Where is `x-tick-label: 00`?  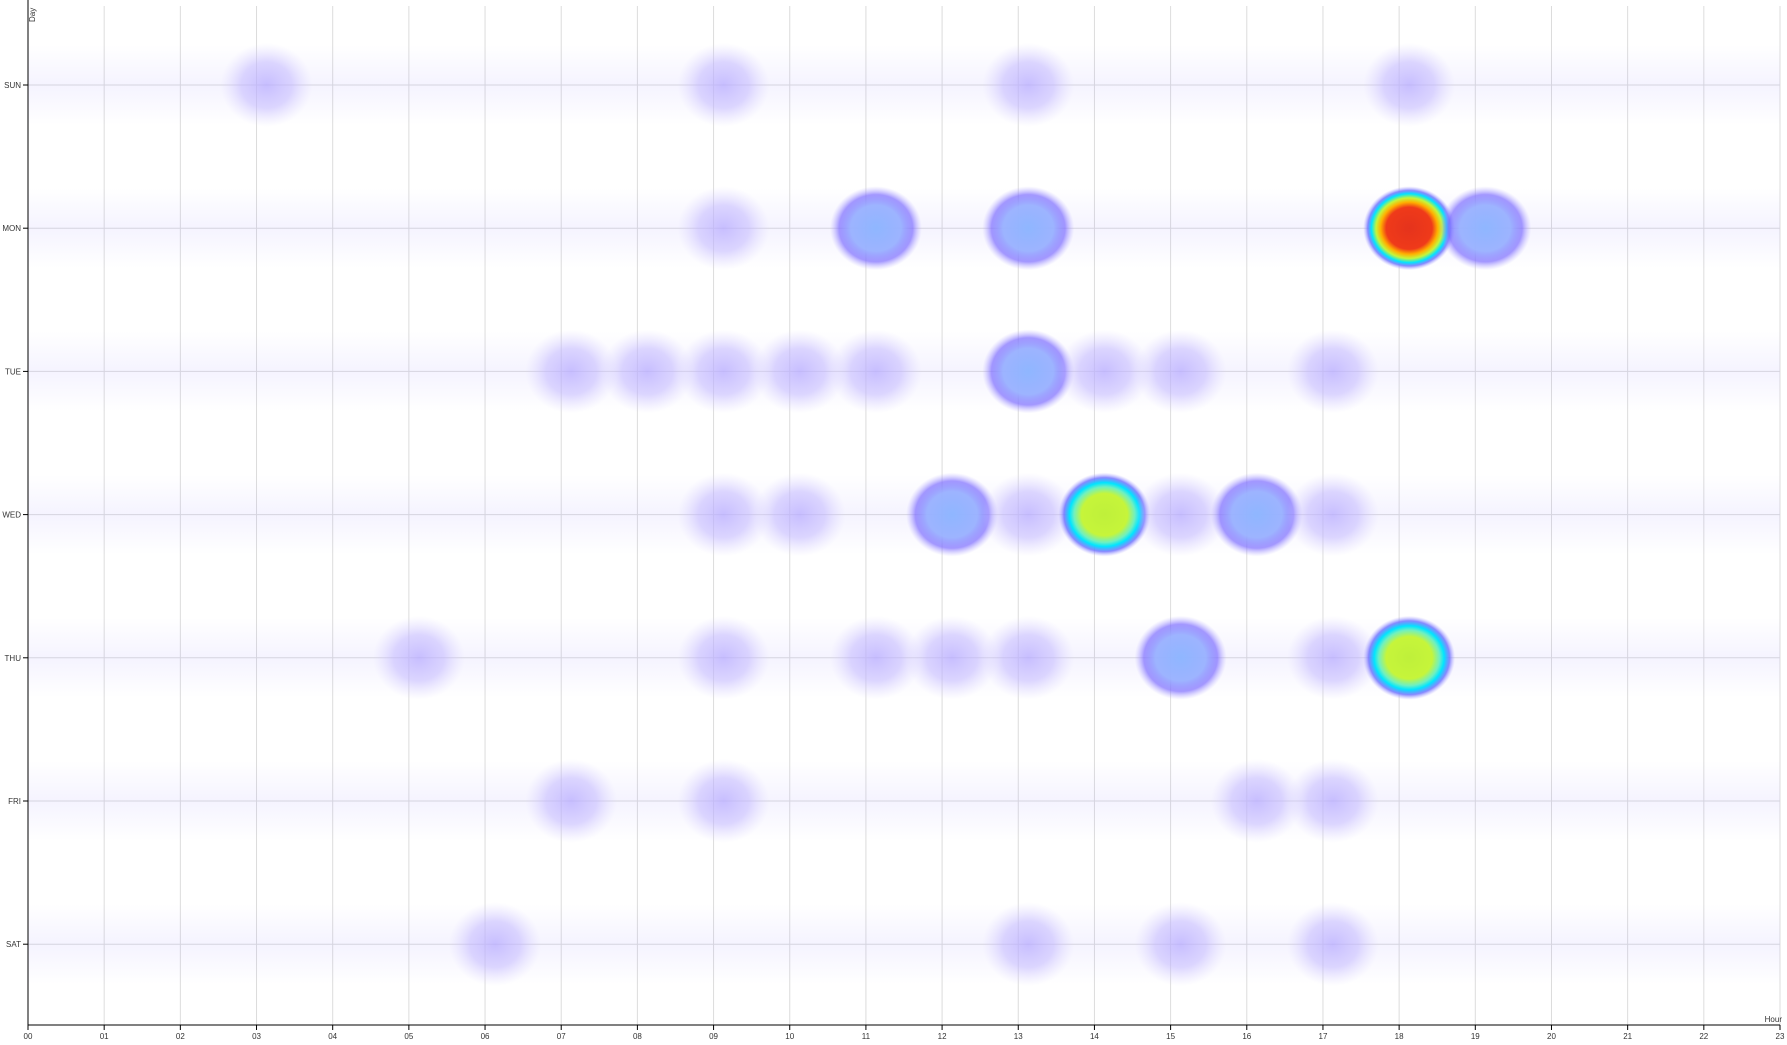 x-tick-label: 00 is located at coordinates (28, 1036).